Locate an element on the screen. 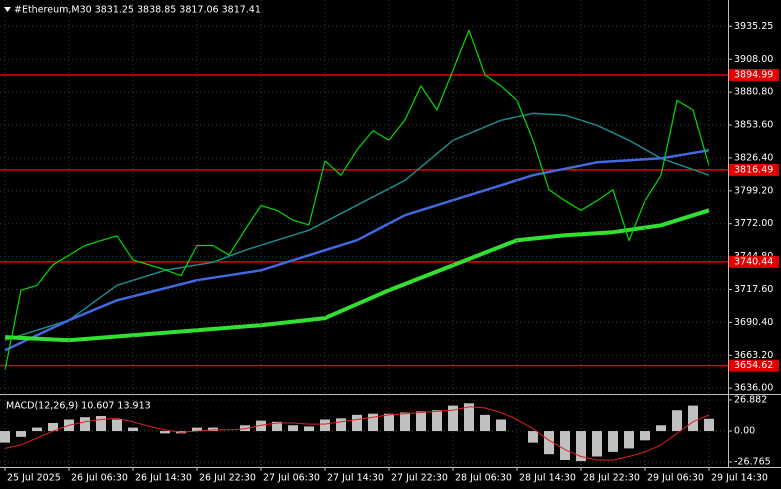 Image resolution: width=781 pixels, height=489 pixels. panel-title: MACD(12,26,9) 10.607 13.913 is located at coordinates (78, 406).